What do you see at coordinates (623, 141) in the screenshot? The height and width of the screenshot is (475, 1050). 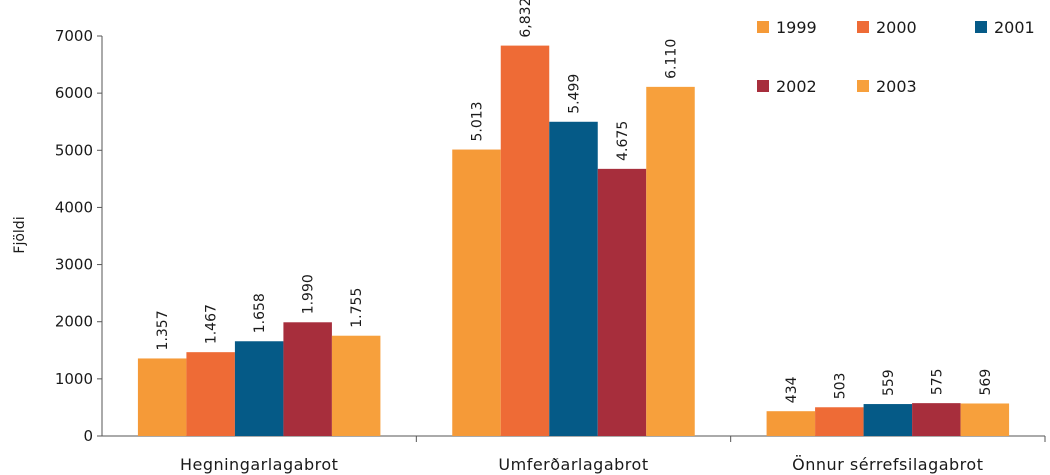 I see `data-label: 4.675` at bounding box center [623, 141].